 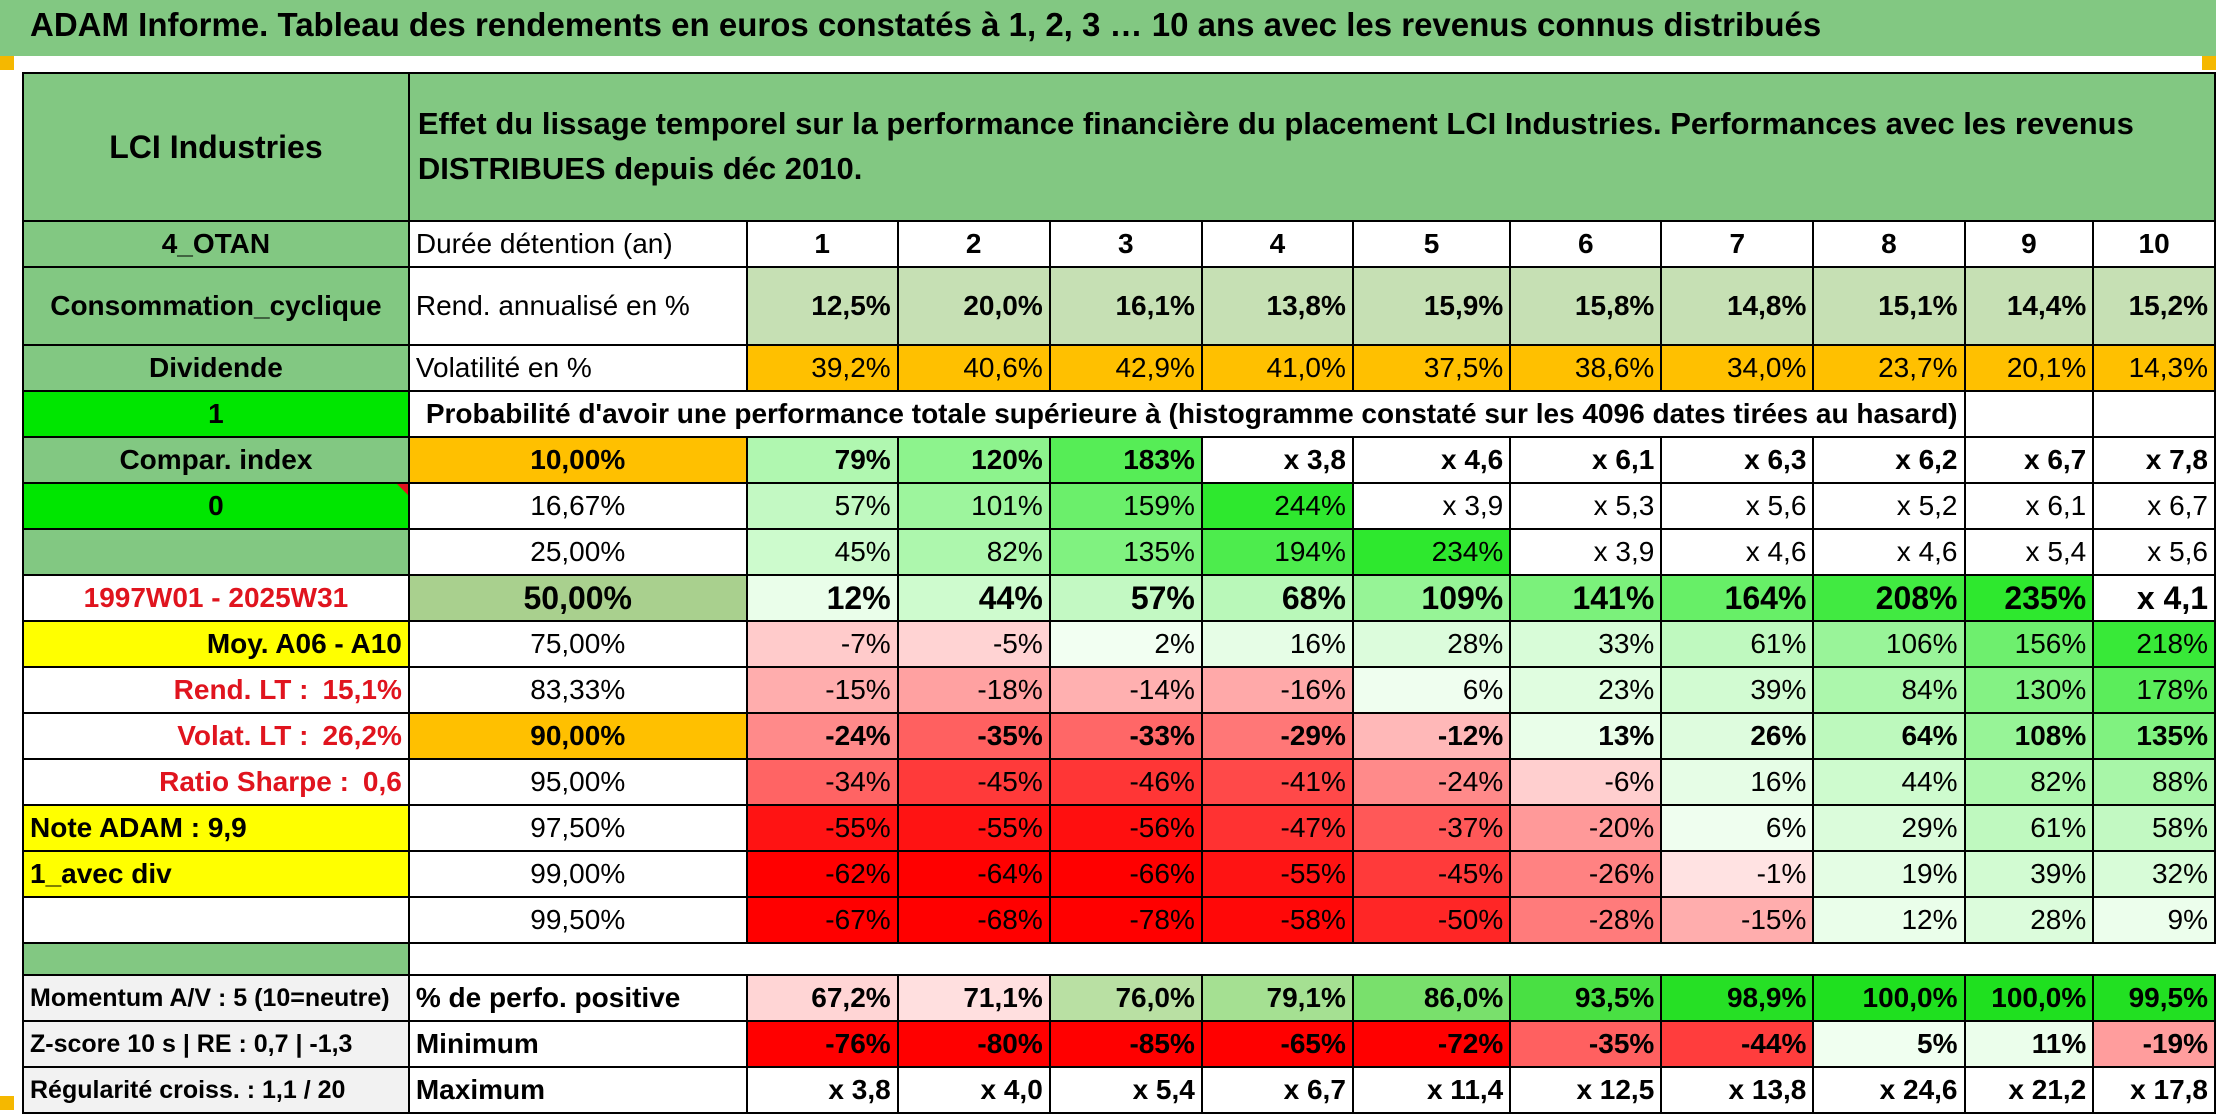 What do you see at coordinates (1431, 690) in the screenshot?
I see `probability-cell: 6%` at bounding box center [1431, 690].